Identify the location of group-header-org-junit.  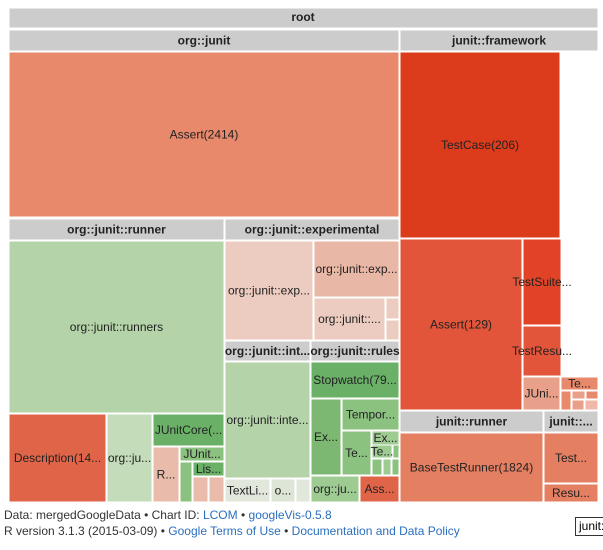
(204, 40).